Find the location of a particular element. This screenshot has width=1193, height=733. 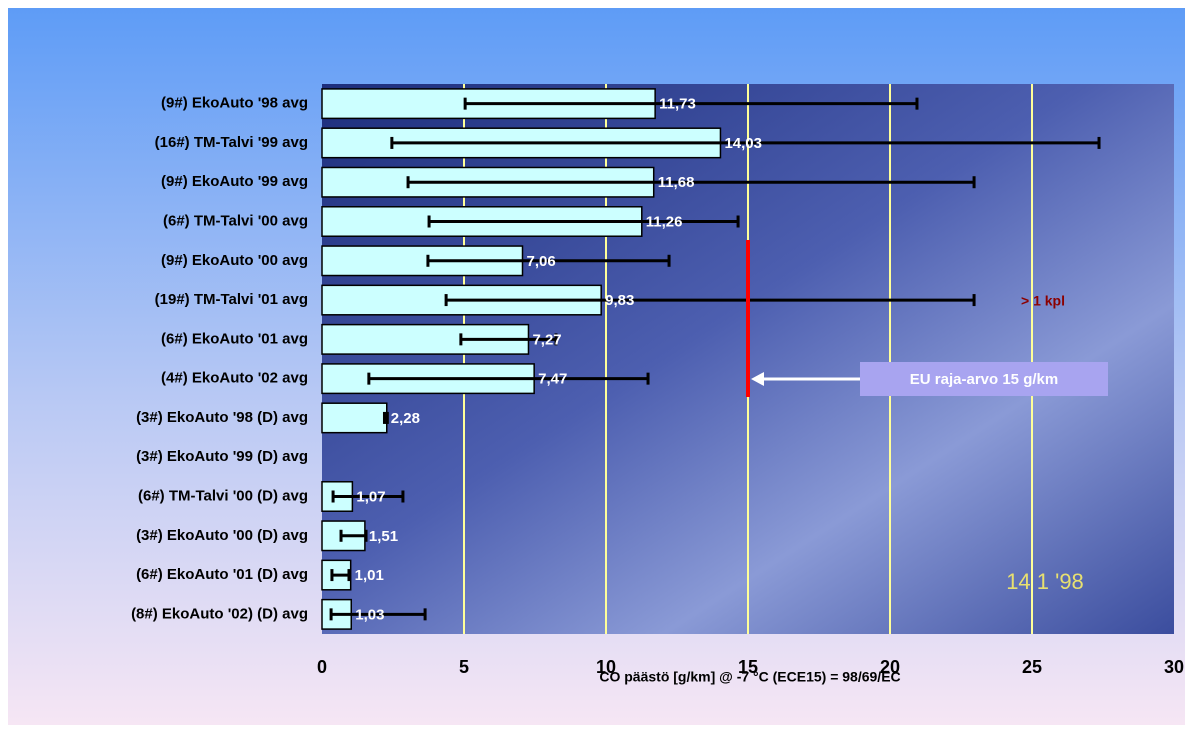

value-label: 7,27 is located at coordinates (546, 339).